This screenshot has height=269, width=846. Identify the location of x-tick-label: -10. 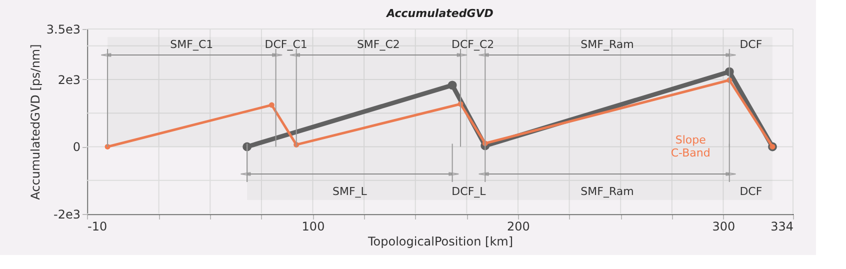
(98, 227).